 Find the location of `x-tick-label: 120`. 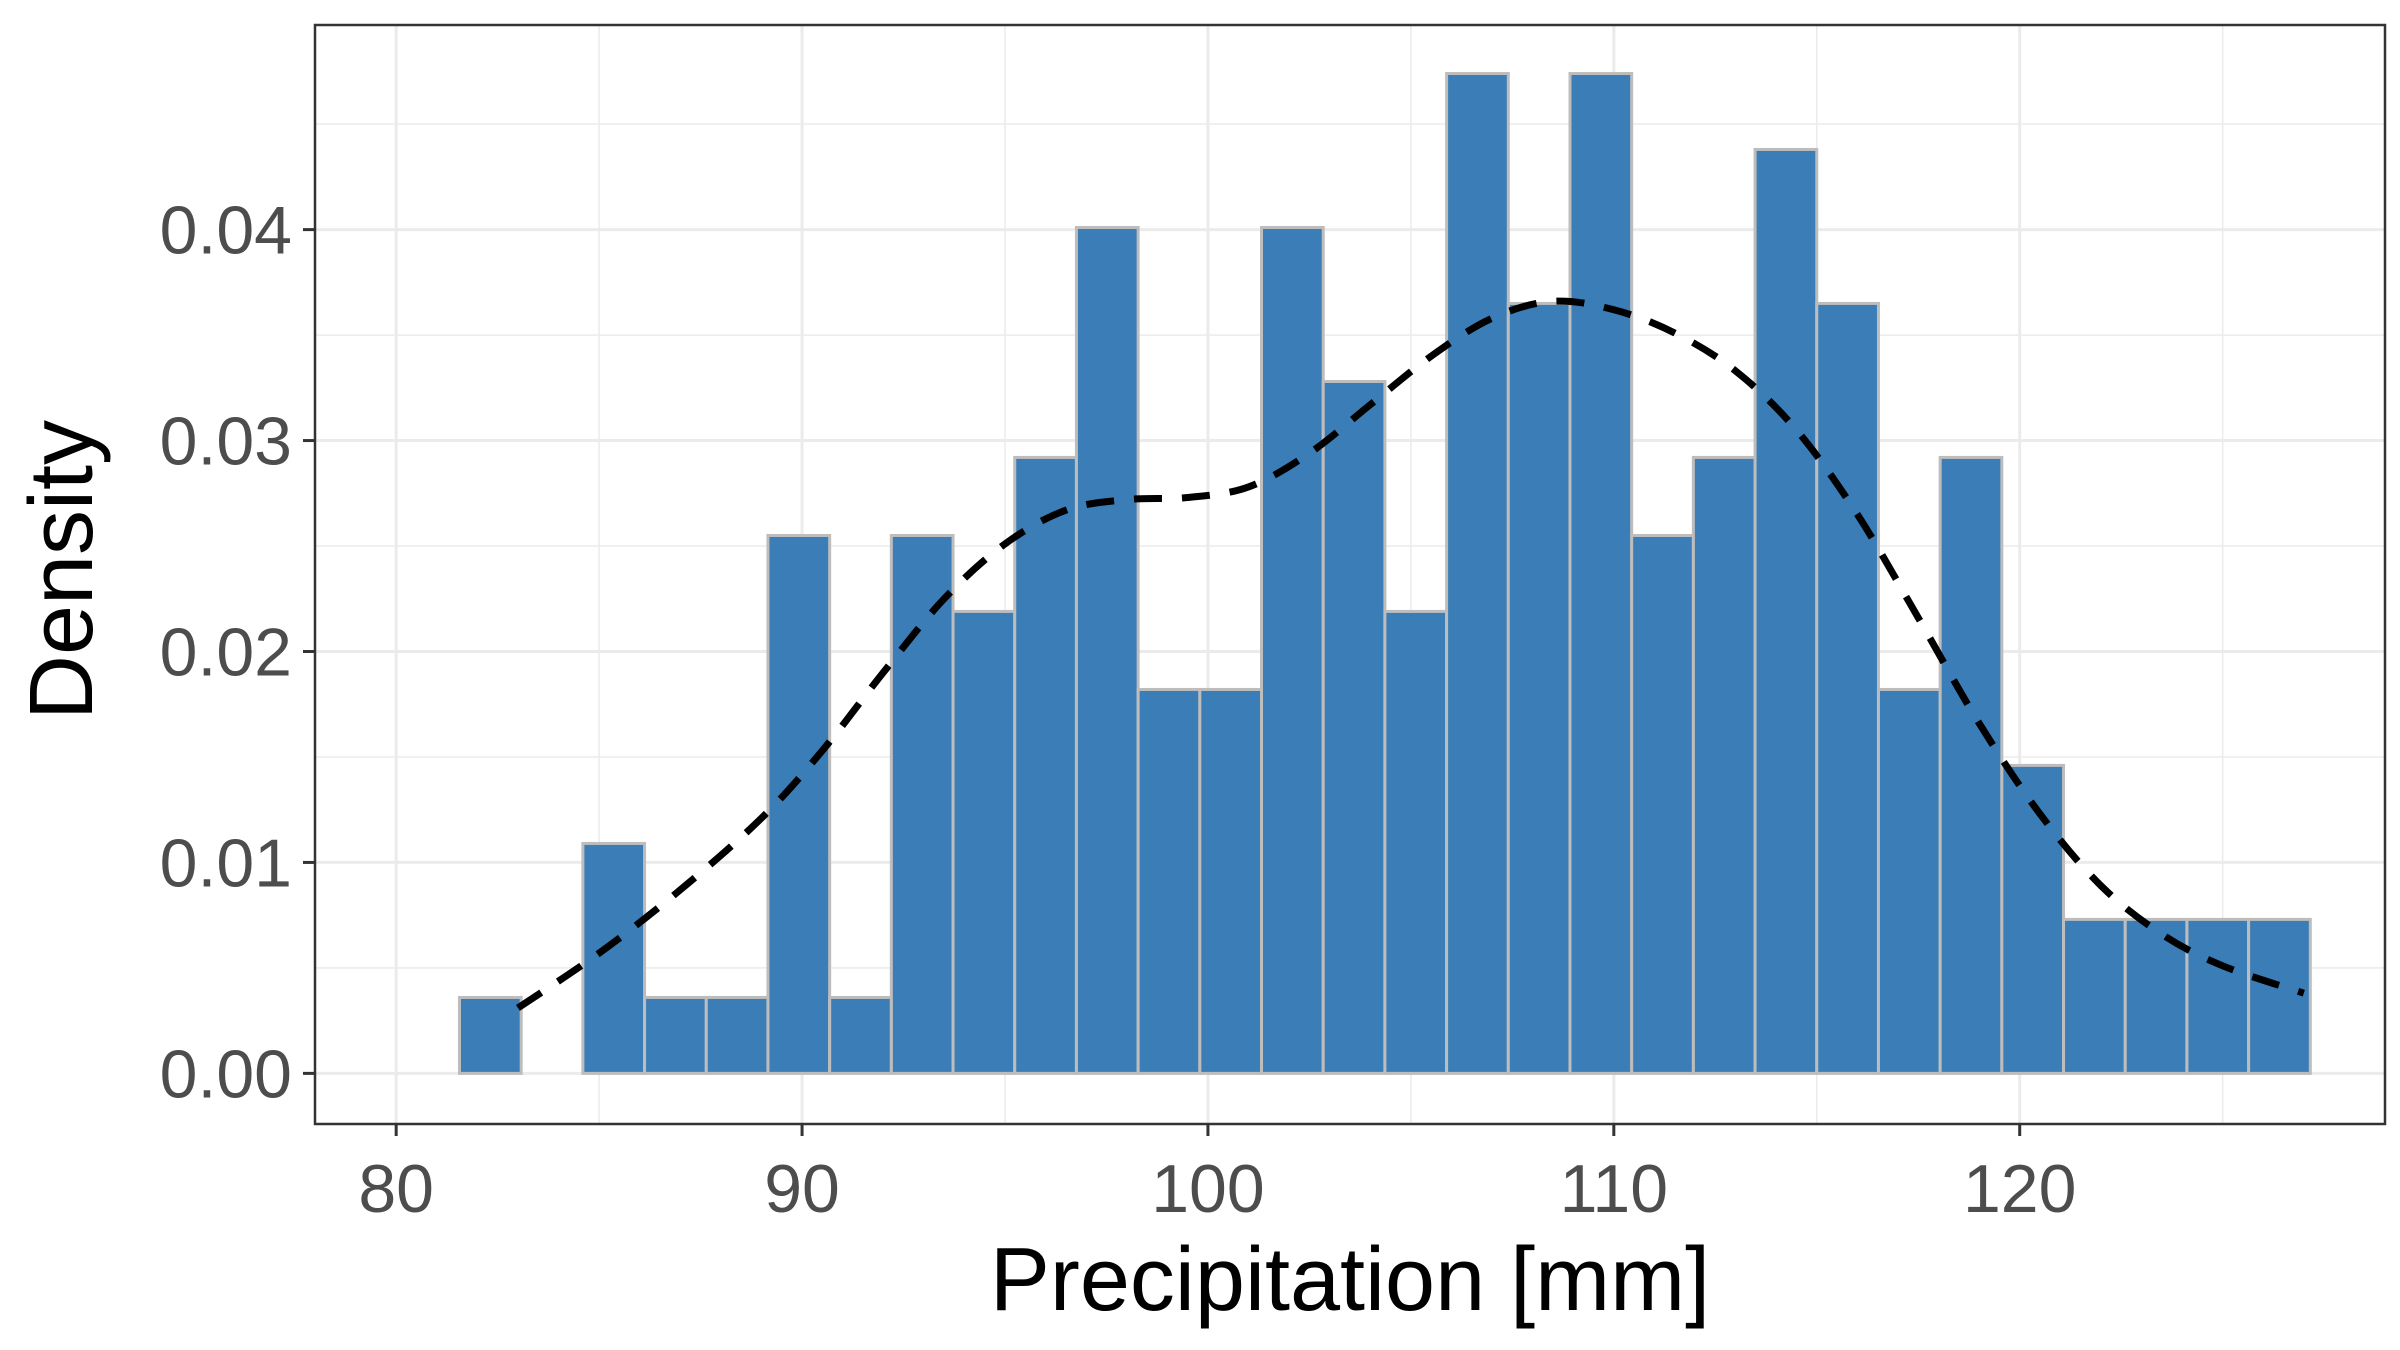

x-tick-label: 120 is located at coordinates (2019, 1189).